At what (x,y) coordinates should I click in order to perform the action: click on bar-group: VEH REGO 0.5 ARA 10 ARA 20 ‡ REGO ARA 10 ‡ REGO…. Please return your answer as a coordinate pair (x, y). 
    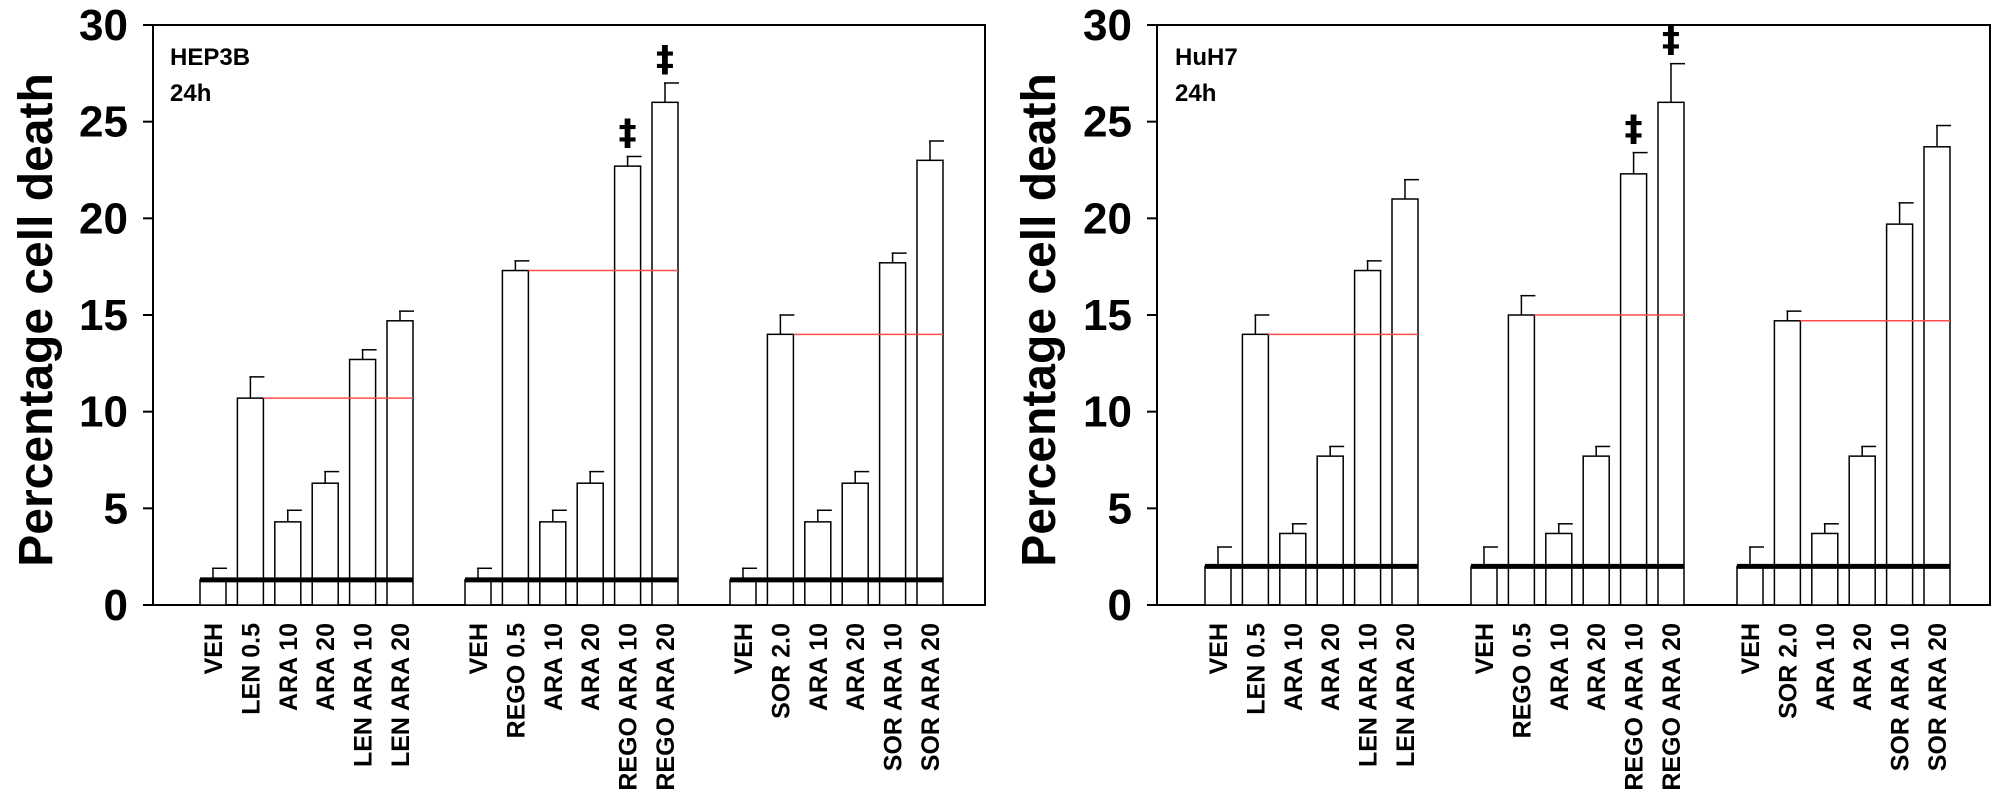
    Looking at the image, I should click on (572, 415).